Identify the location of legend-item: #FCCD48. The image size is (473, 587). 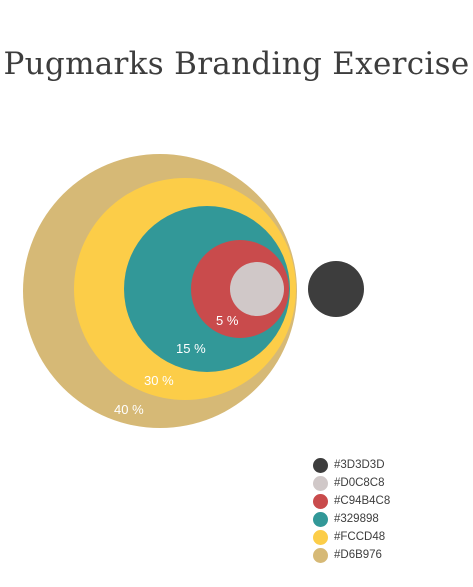
(388, 537).